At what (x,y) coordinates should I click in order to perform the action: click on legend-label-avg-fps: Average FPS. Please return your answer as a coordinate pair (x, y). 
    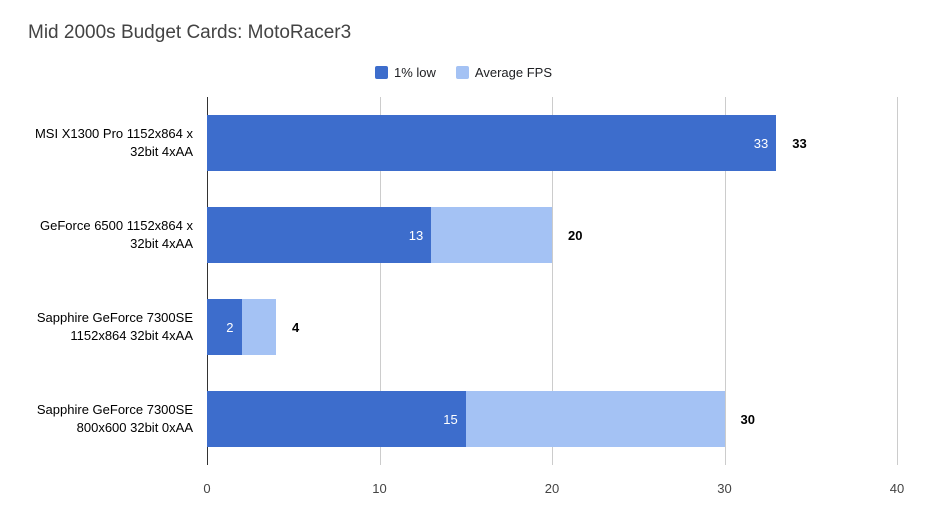
    Looking at the image, I should click on (513, 72).